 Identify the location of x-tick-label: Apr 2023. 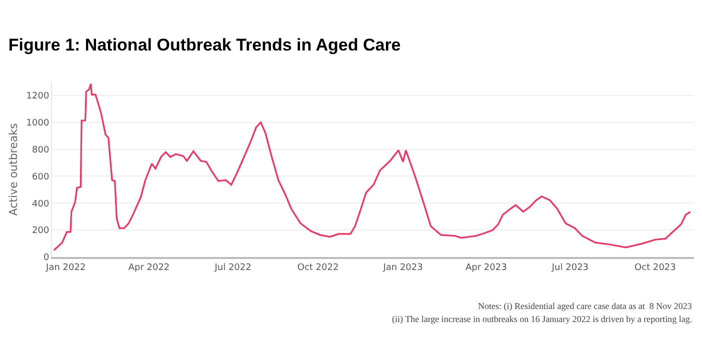
(486, 267).